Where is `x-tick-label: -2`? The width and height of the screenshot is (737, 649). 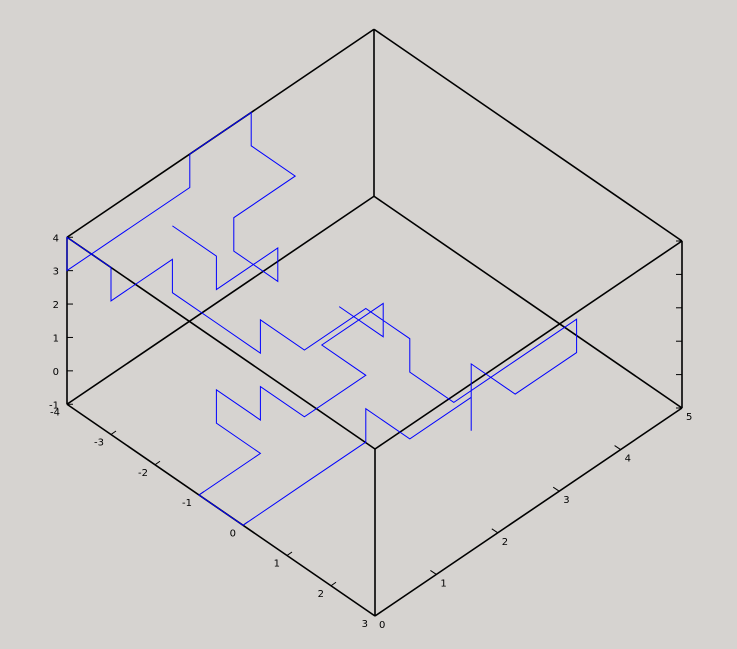
x-tick-label: -2 is located at coordinates (143, 473).